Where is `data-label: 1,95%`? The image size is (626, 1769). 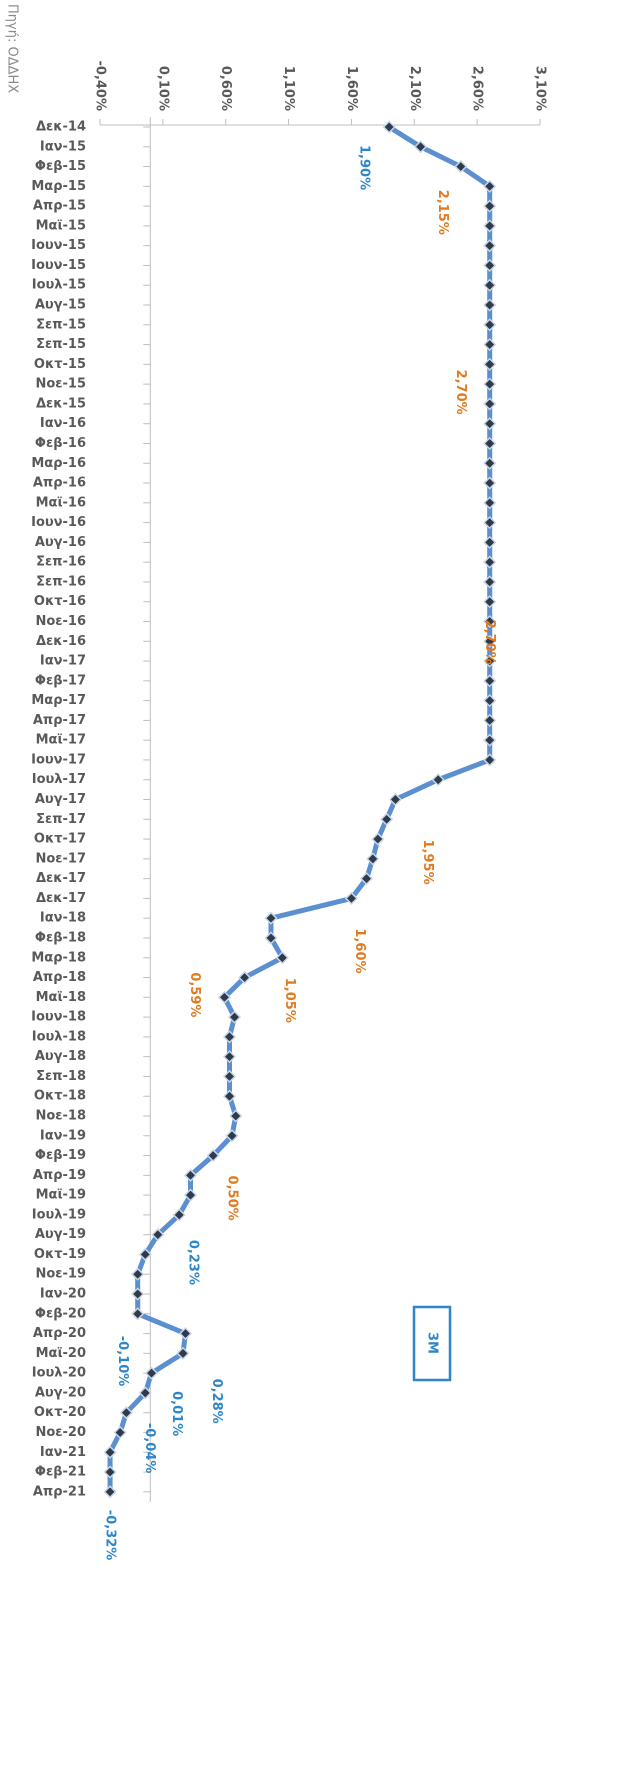 data-label: 1,95% is located at coordinates (427, 862).